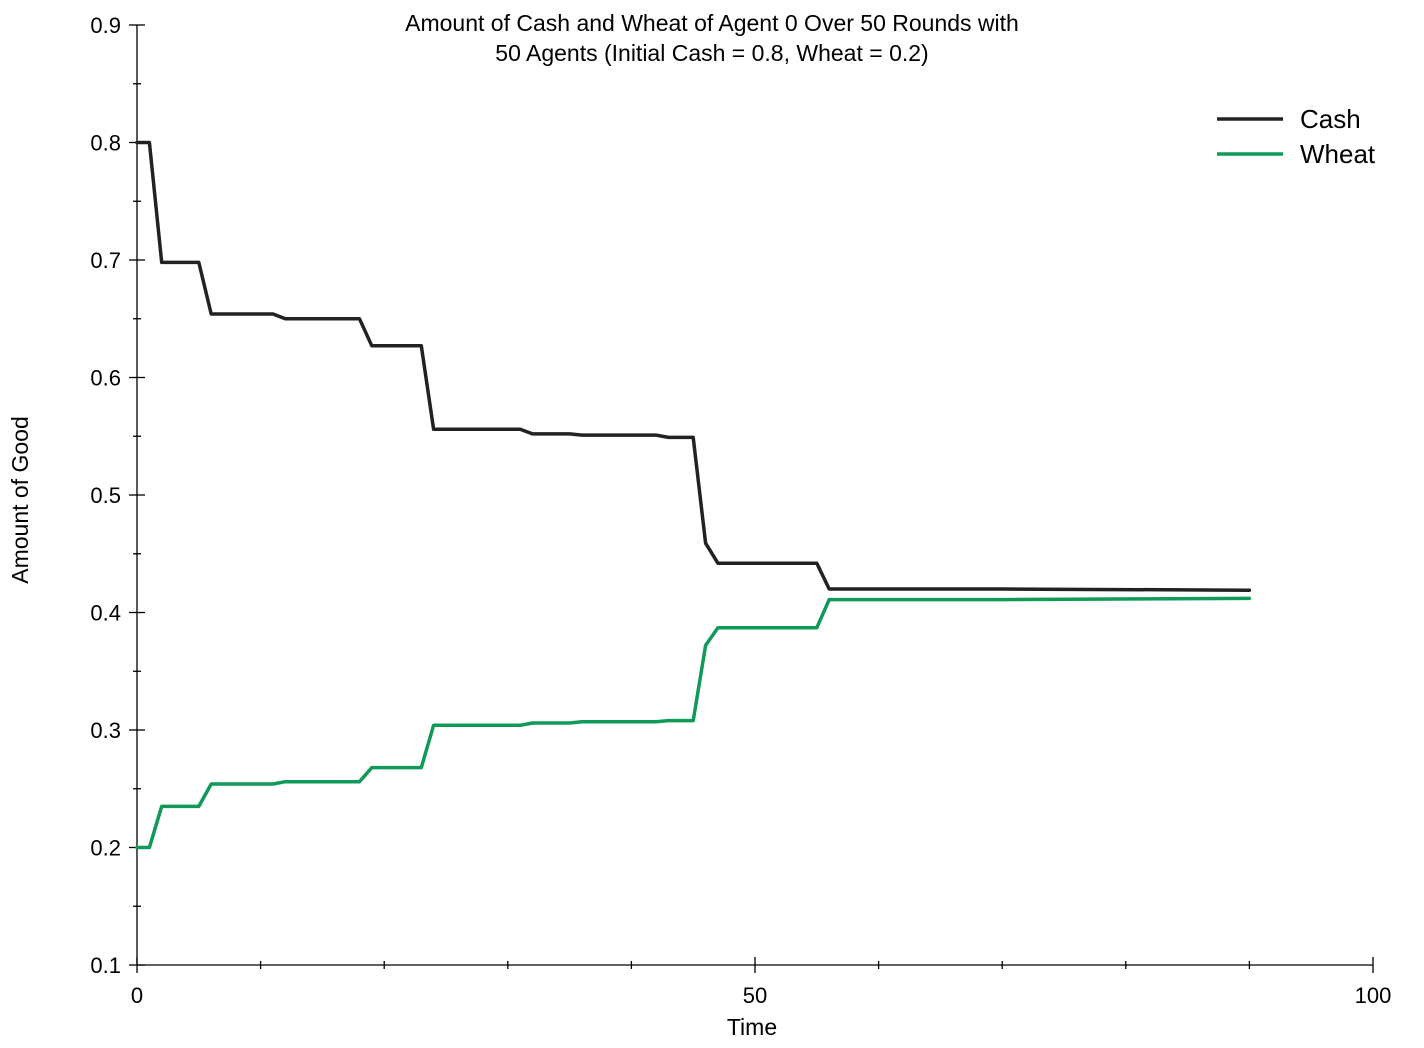 The width and height of the screenshot is (1424, 1048). What do you see at coordinates (105, 495) in the screenshot?
I see `y-tick-label: 0.5` at bounding box center [105, 495].